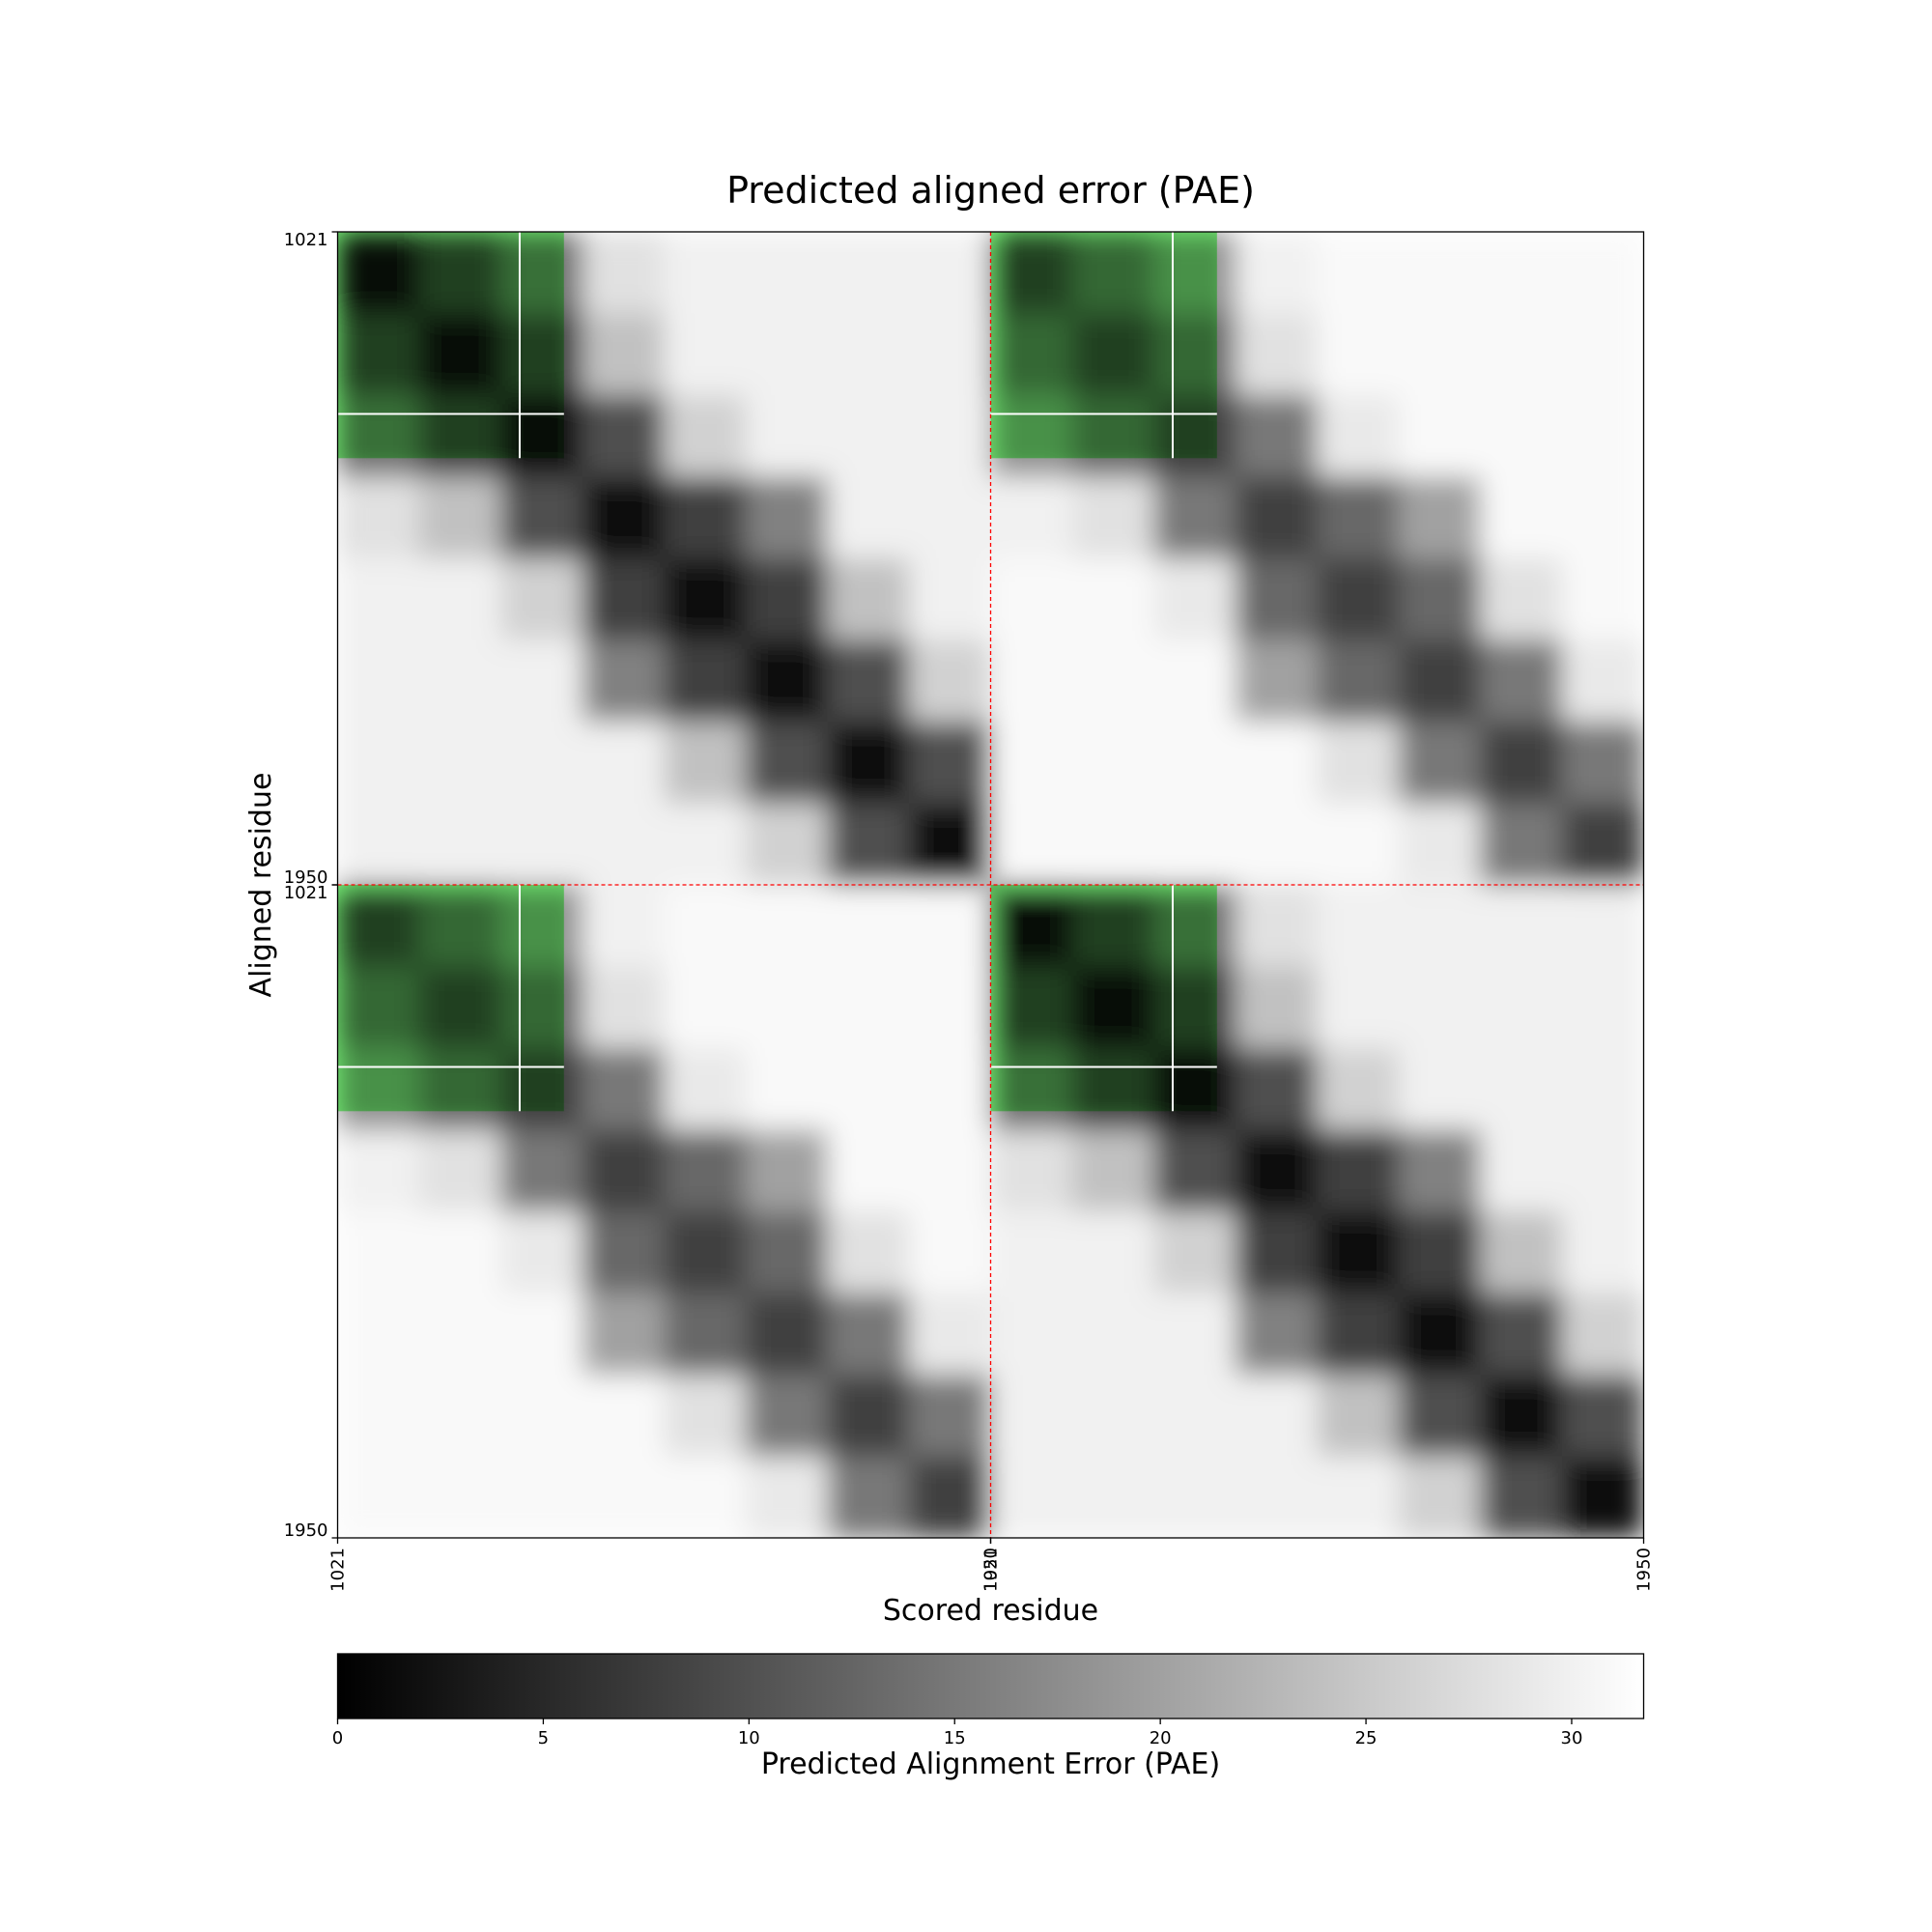 The width and height of the screenshot is (1932, 1932). Describe the element at coordinates (1366, 1738) in the screenshot. I see `colorbar-tick-label: 25` at that location.